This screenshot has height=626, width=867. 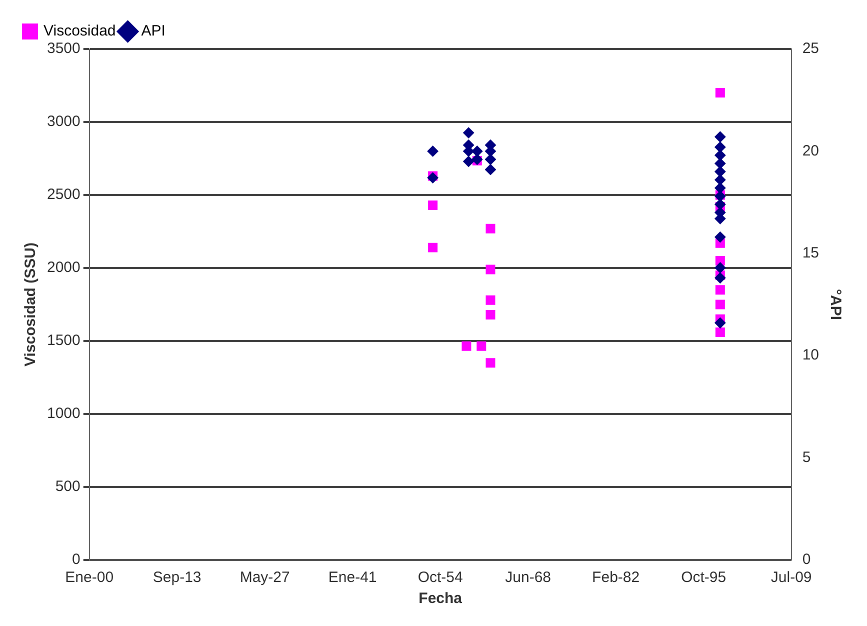 I want to click on y-tick-label: 3500, so click(x=63, y=49).